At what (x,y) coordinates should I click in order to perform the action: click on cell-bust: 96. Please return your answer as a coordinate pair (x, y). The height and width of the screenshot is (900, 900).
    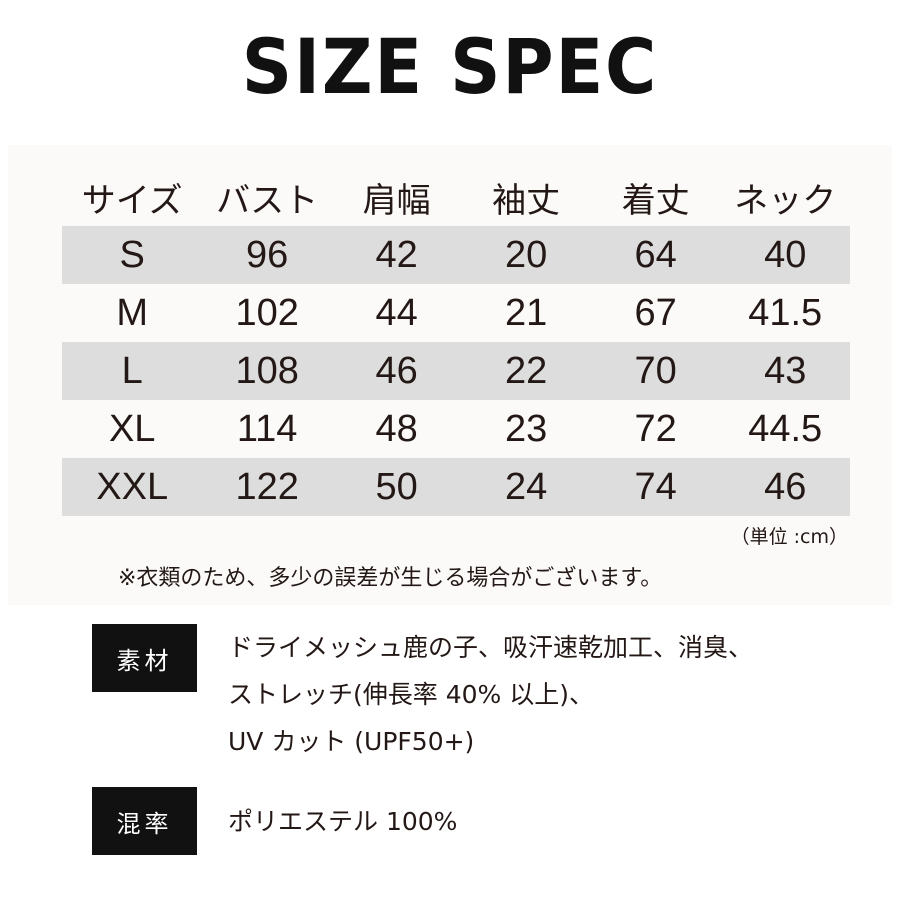
    Looking at the image, I should click on (267, 254).